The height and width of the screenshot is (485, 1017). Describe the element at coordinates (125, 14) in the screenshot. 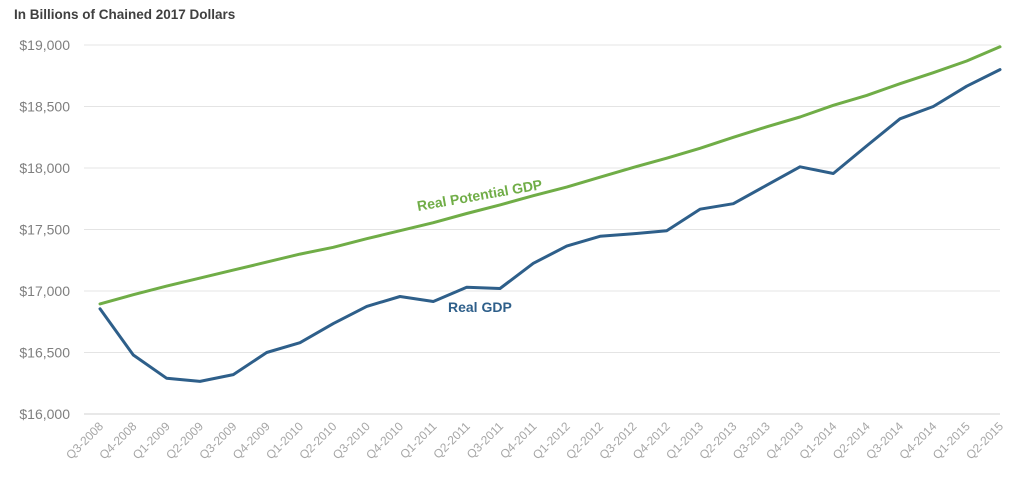

I see `chart-title: In Billions of Chained 2017 Dollars` at that location.